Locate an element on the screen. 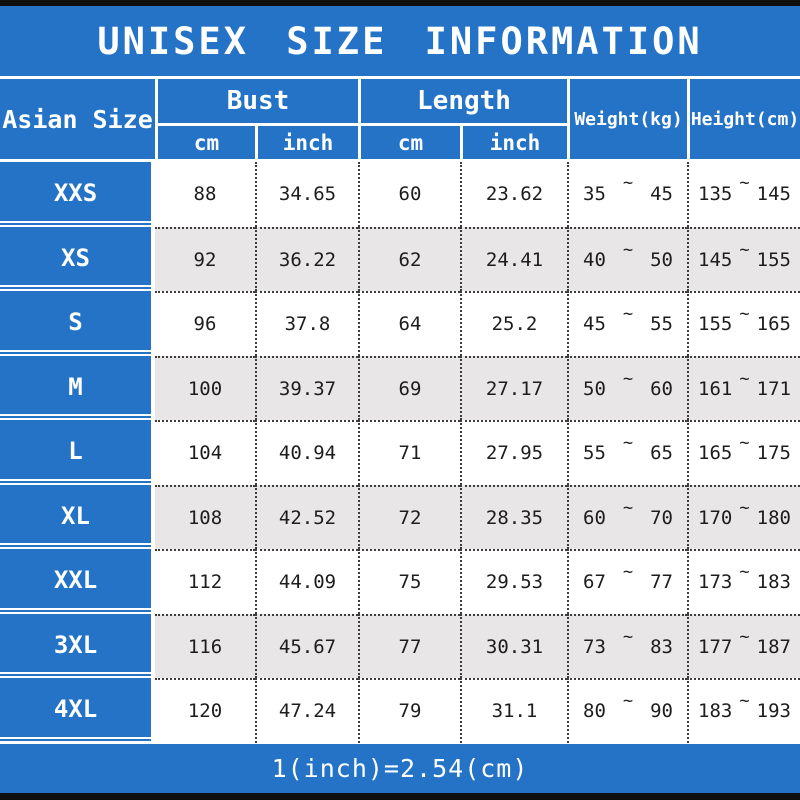 This screenshot has height=800, width=800. header-bust: Bust is located at coordinates (256, 101).